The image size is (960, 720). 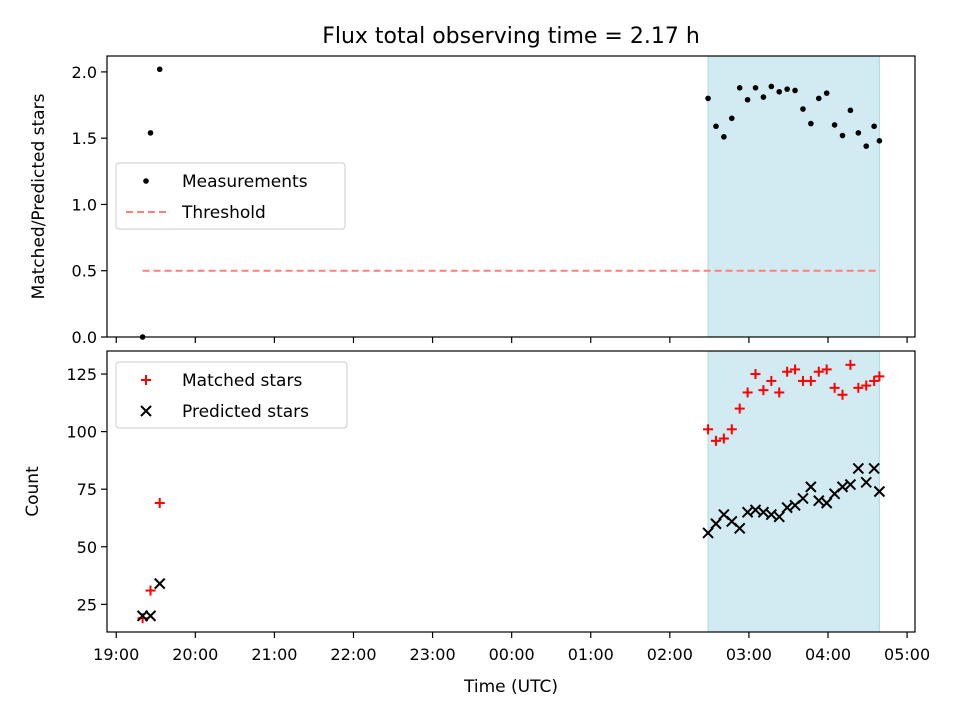 I want to click on legend-label: Measurements, so click(x=245, y=182).